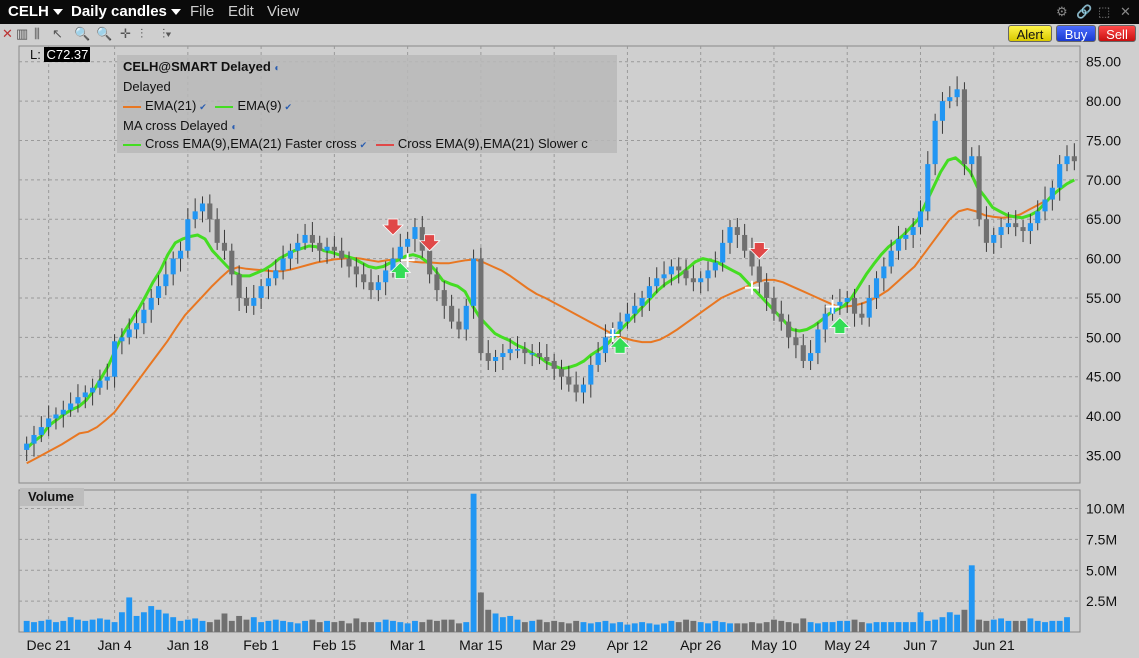 The width and height of the screenshot is (1139, 658). Describe the element at coordinates (1076, 33) in the screenshot. I see `buy-button: Buy` at that location.